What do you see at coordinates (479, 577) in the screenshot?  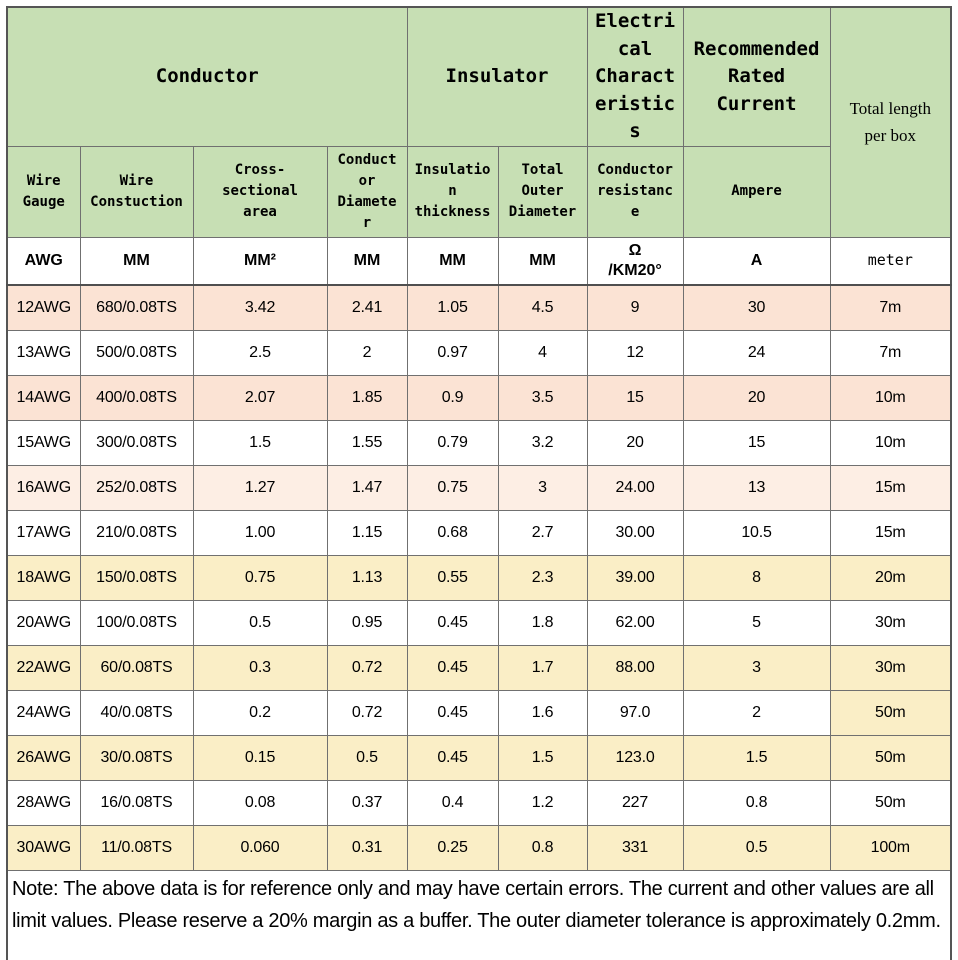 I see `table-row: 18AWG 150/0.08TS 0.75 1.13 0.55 2.3 39.00 8 20m` at bounding box center [479, 577].